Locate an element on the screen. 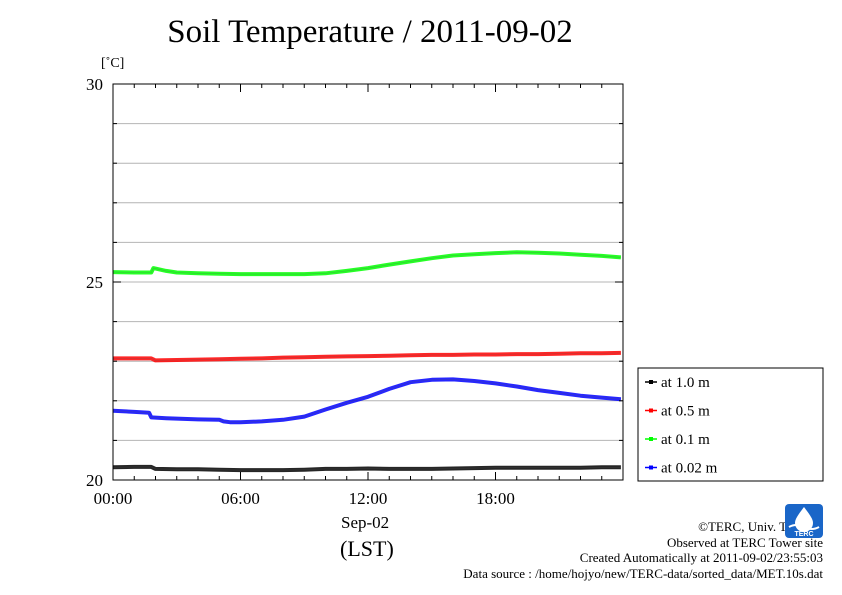 The height and width of the screenshot is (595, 842). y-axis-unit-label: [˚C] is located at coordinates (113, 63).